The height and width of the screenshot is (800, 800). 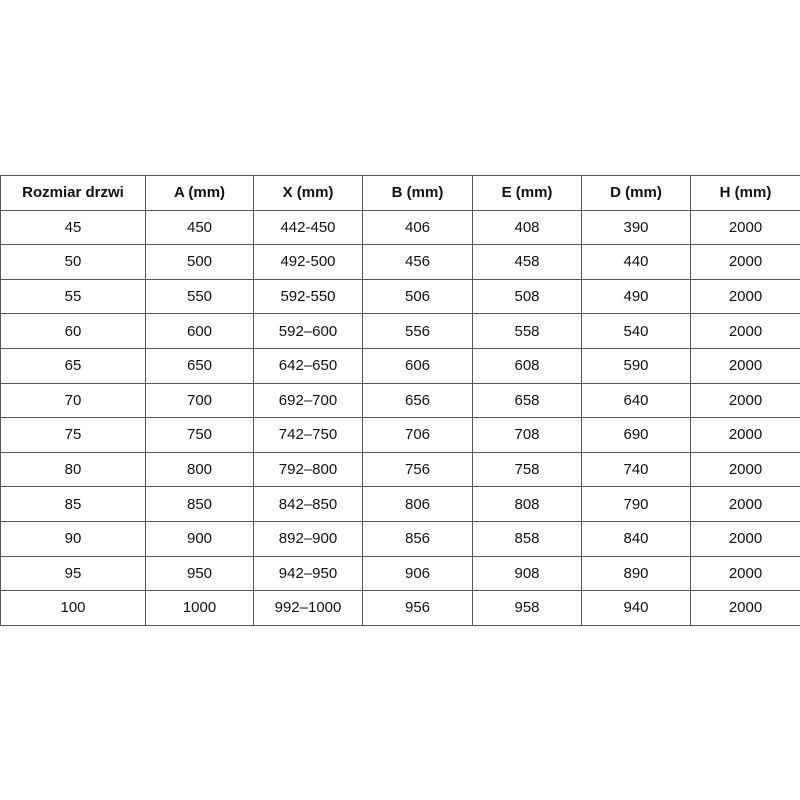 What do you see at coordinates (308, 469) in the screenshot?
I see `table-cell: 792–800` at bounding box center [308, 469].